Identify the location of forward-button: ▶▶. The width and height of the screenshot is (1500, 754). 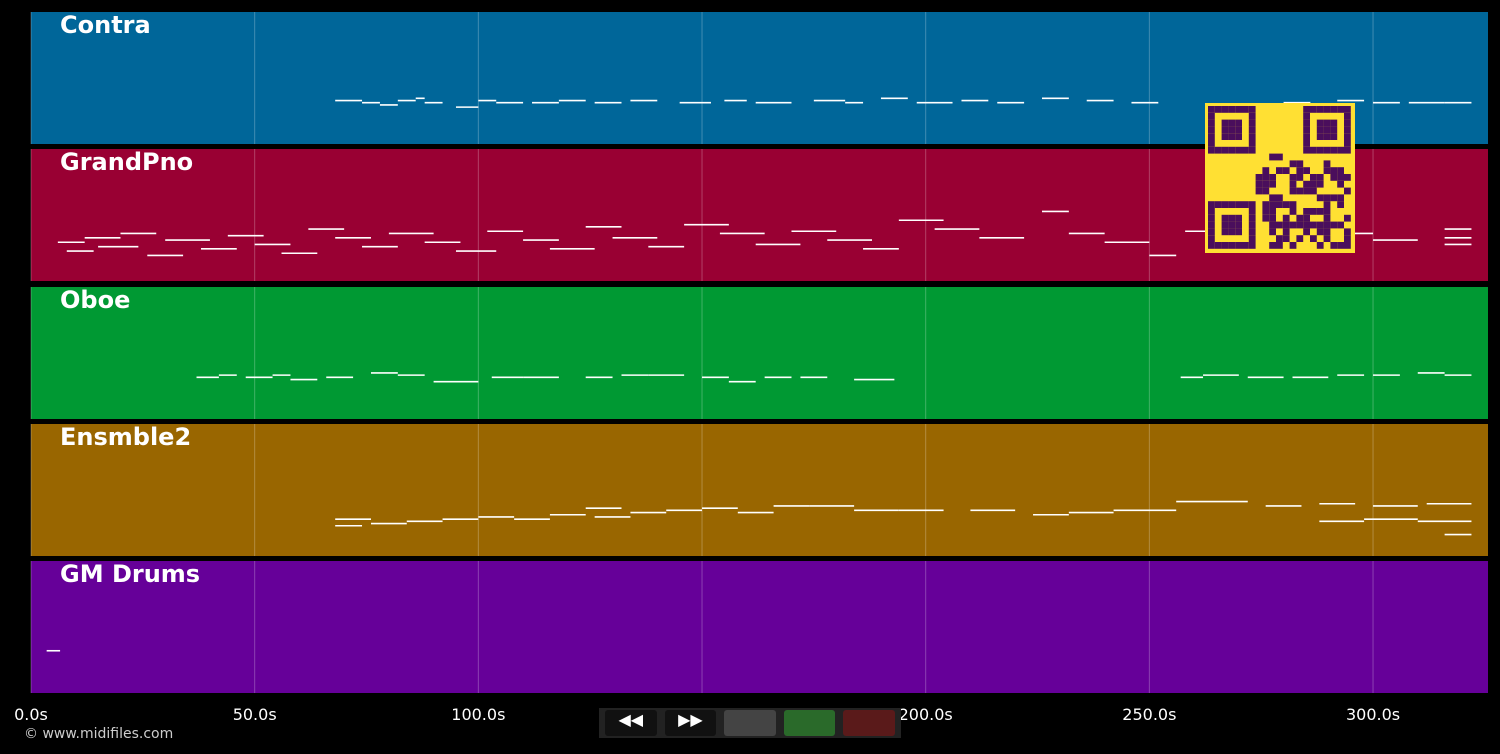
(690, 723).